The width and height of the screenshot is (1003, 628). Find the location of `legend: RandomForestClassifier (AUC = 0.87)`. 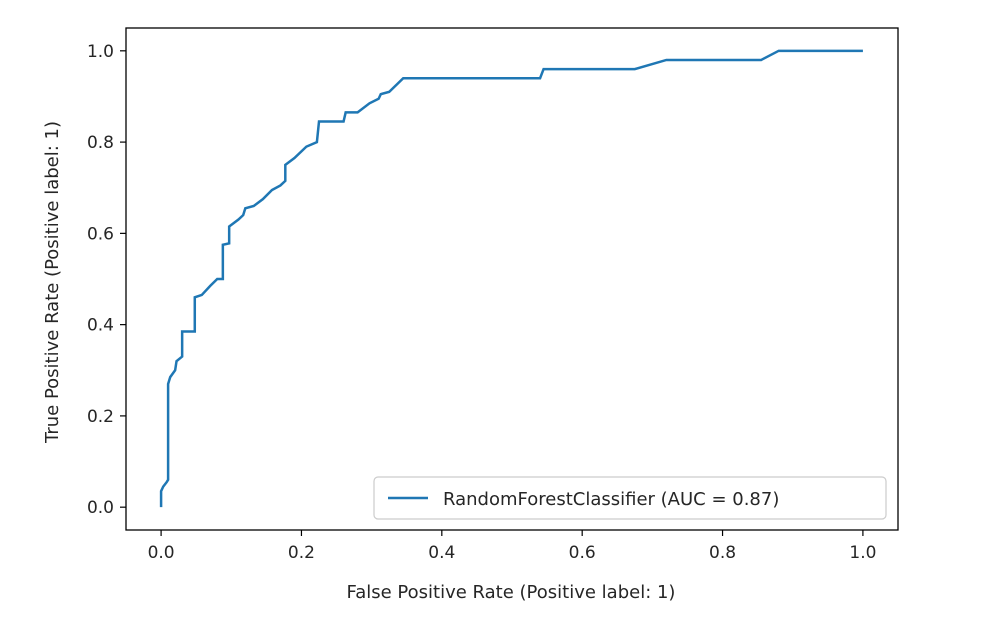

legend: RandomForestClassifier (AUC = 0.87) is located at coordinates (630, 498).